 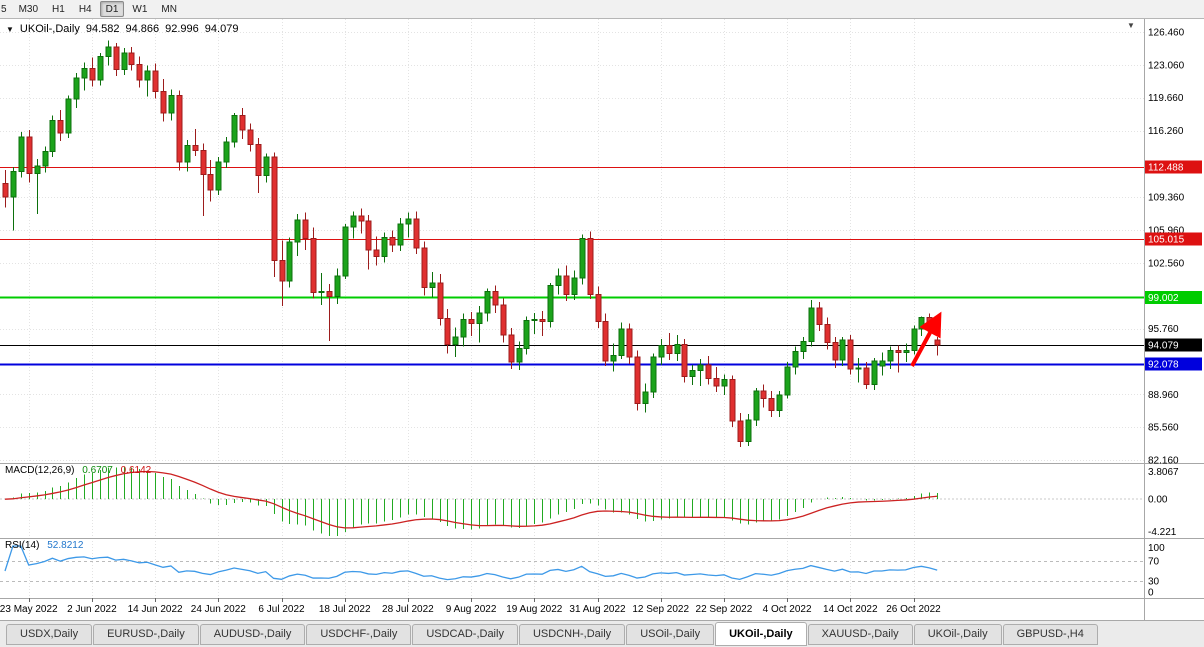 What do you see at coordinates (102, 29) in the screenshot?
I see `ohlc-open: 94.582` at bounding box center [102, 29].